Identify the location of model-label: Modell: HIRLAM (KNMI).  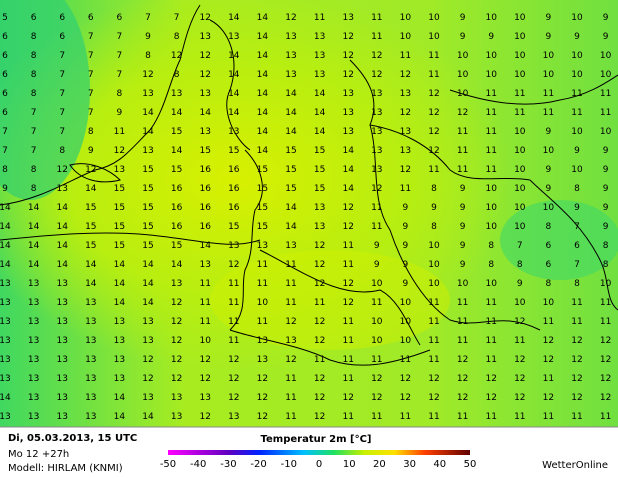
(65, 468).